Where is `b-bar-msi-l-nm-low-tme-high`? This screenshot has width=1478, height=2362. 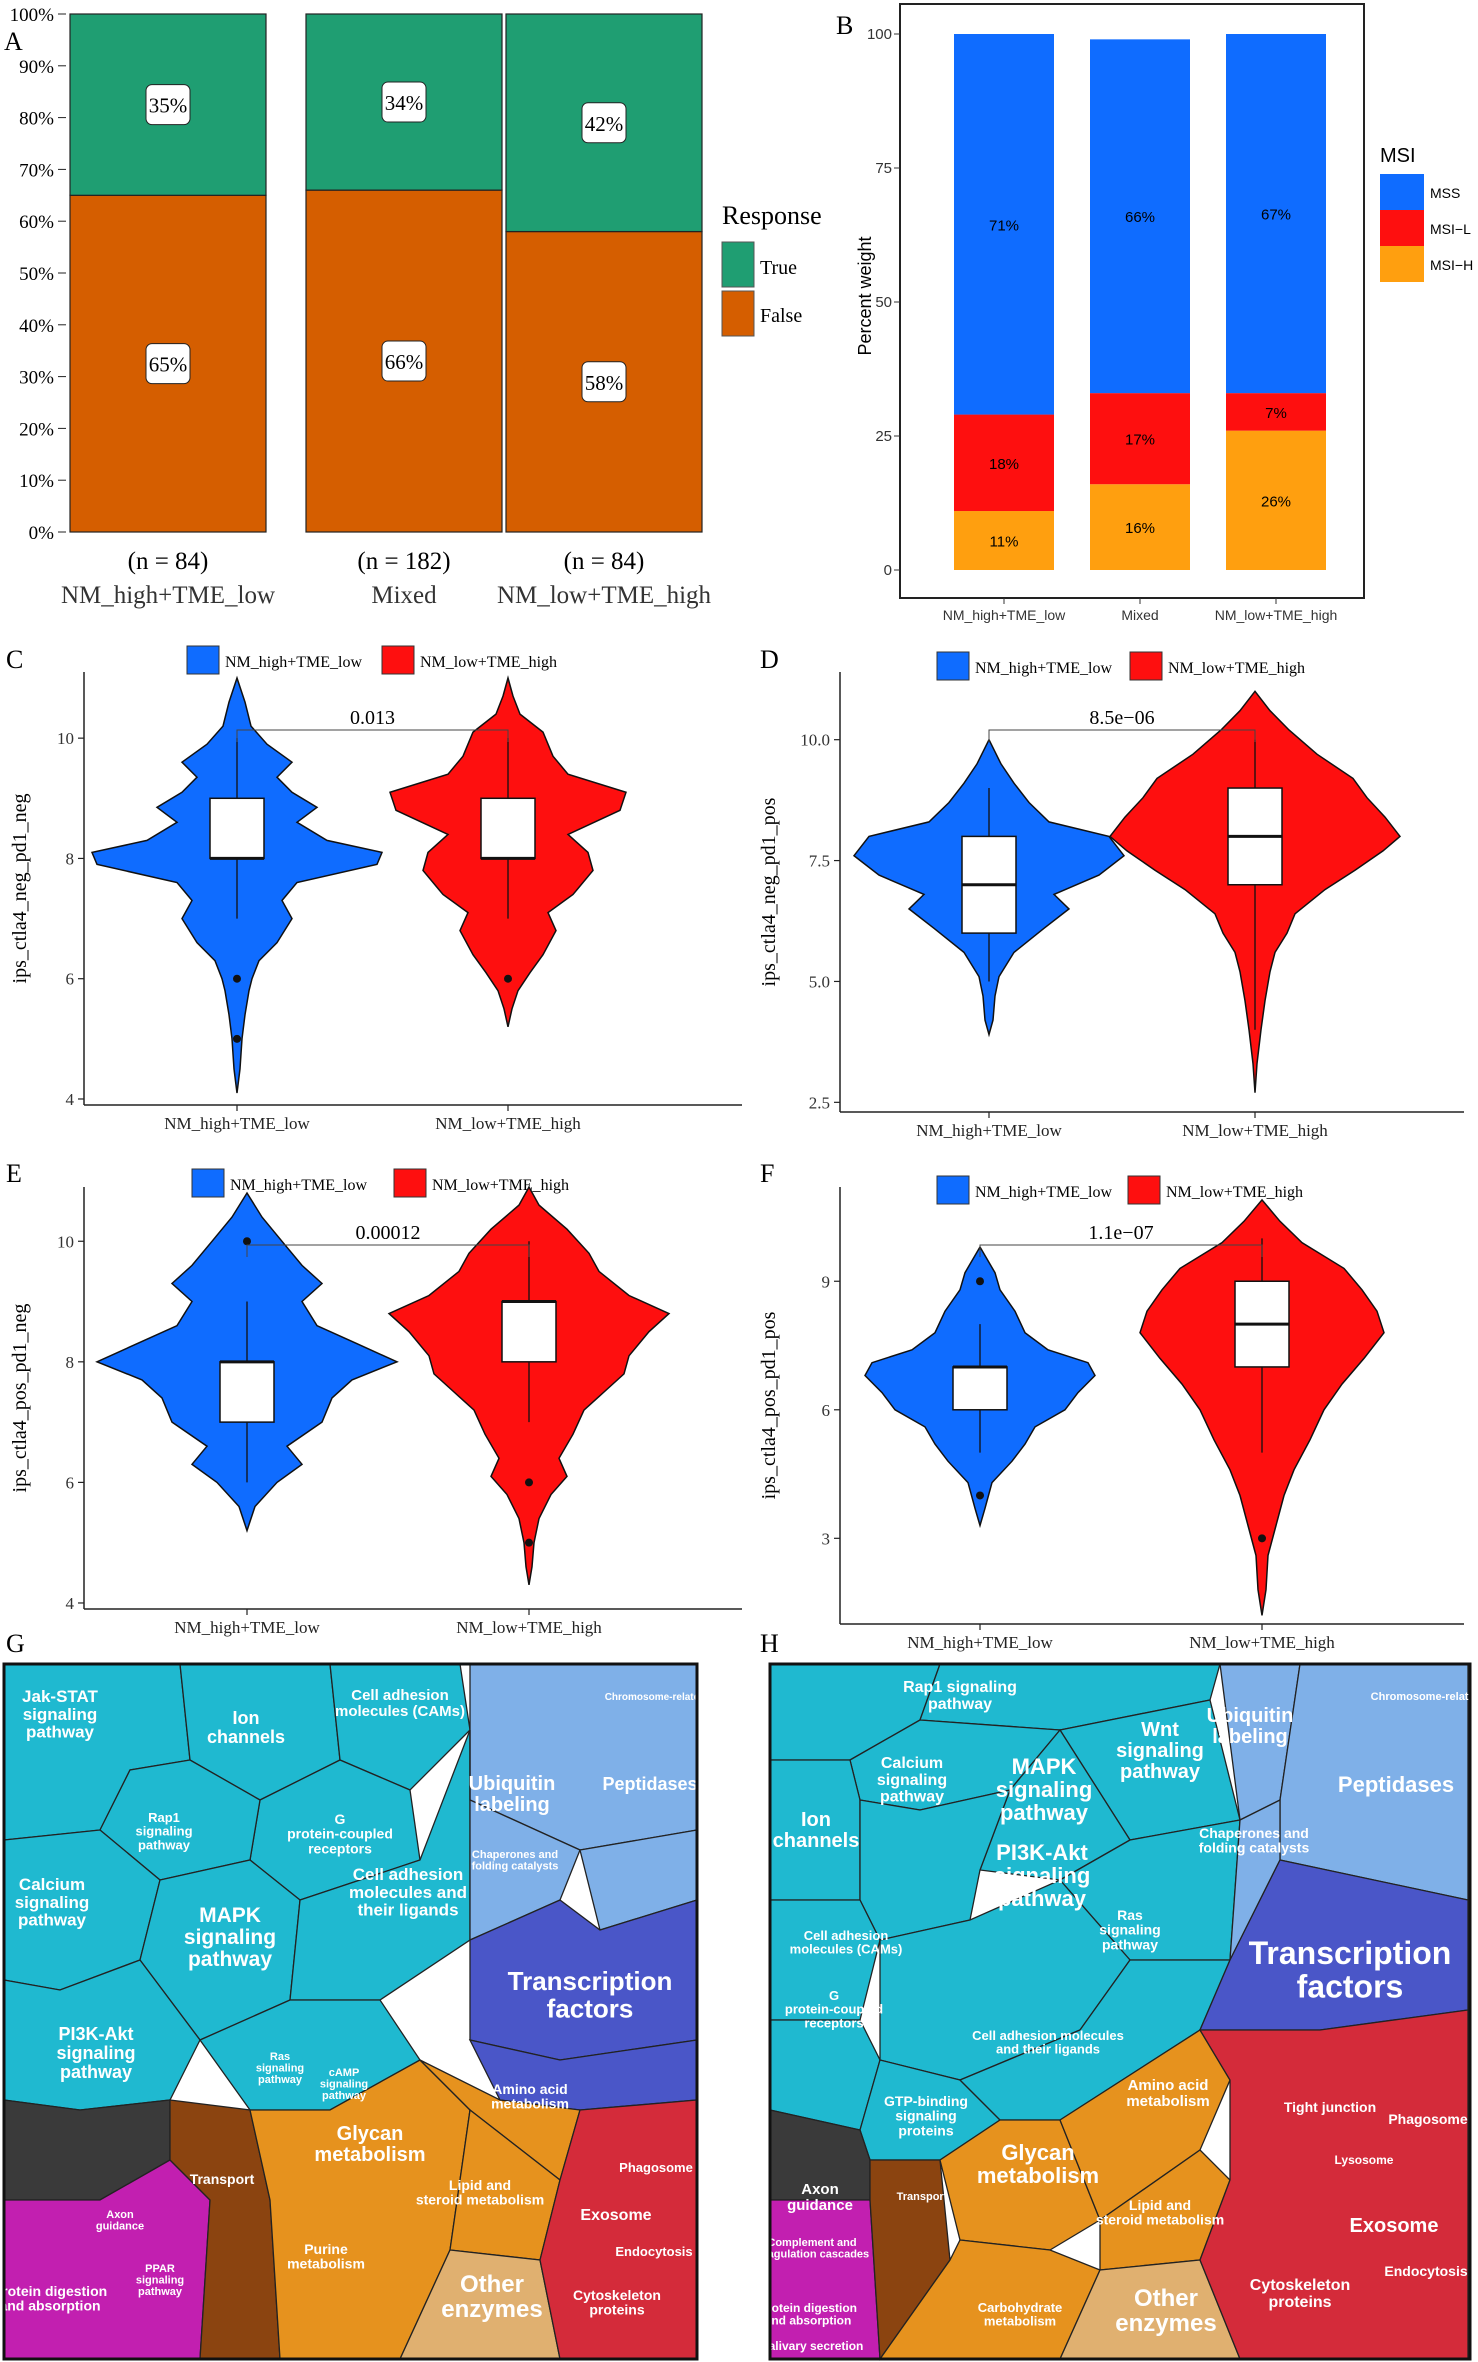
b-bar-msi-l-nm-low-tme-high is located at coordinates (1276, 412).